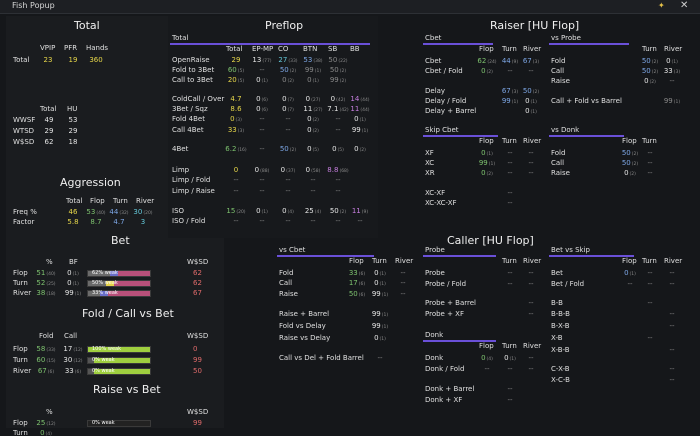  Describe the element at coordinates (360, 99) in the screenshot. I see `stat-cell: 14(44)` at that location.